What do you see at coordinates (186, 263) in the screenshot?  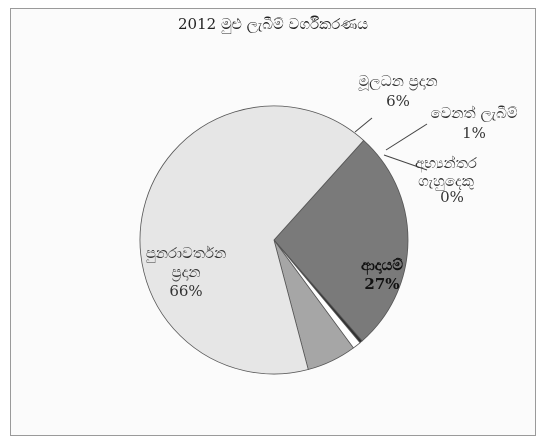 I see `slice-name-label: පුනරාවර්තන ප්‍රදාන` at bounding box center [186, 263].